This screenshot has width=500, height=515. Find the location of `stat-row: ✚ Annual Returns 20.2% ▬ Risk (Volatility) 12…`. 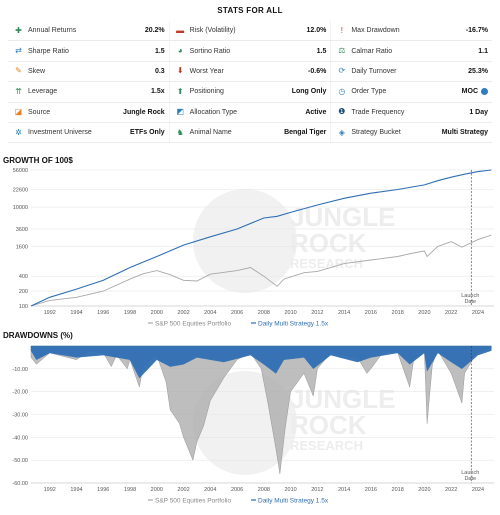

stat-row: ✚ Annual Returns 20.2% ▬ Risk (Volatility) 12… is located at coordinates (250, 31).